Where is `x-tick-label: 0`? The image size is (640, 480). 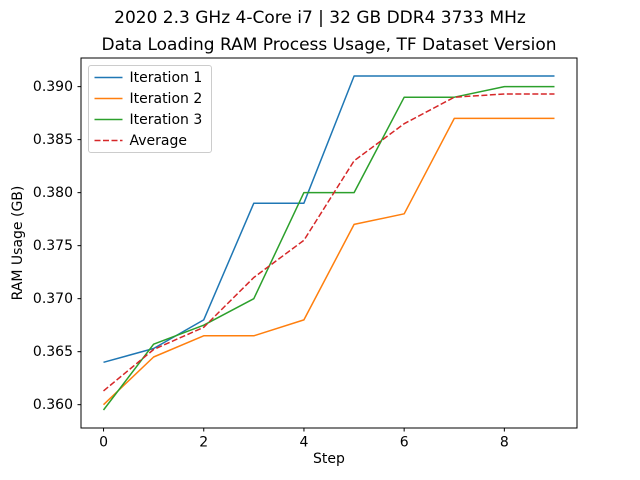
x-tick-label: 0 is located at coordinates (103, 443).